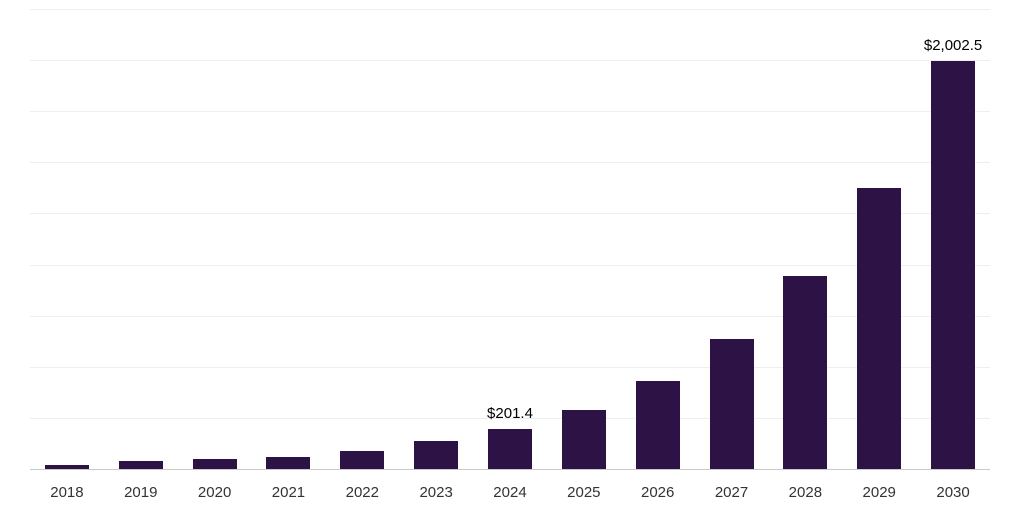 This screenshot has width=1024, height=512. I want to click on bar-2021, so click(288, 463).